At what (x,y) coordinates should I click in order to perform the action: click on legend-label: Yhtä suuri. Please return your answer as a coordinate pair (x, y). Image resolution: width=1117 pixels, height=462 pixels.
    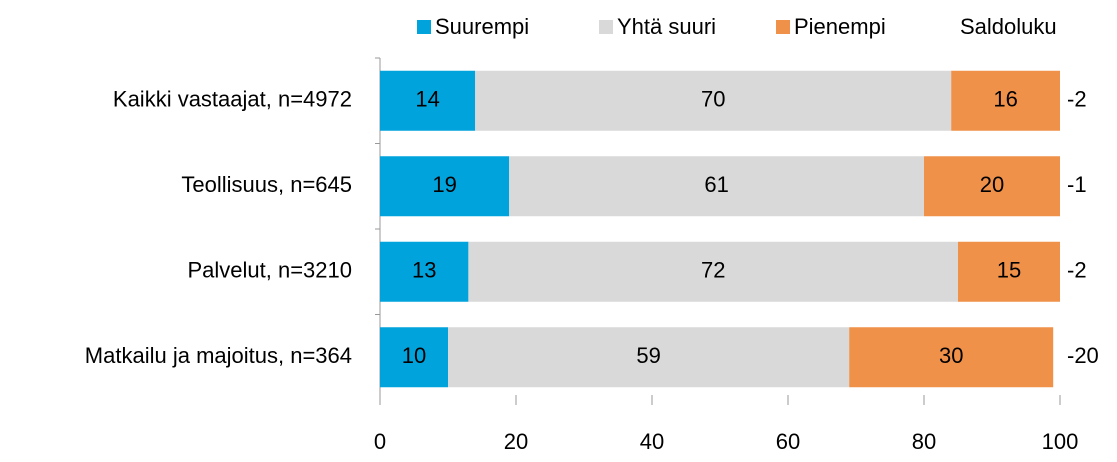
    Looking at the image, I should click on (666, 26).